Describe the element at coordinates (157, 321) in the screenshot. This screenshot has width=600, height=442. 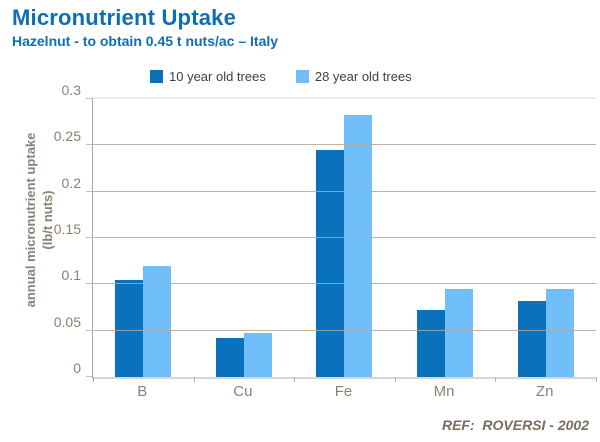
I see `bar-b-series2` at that location.